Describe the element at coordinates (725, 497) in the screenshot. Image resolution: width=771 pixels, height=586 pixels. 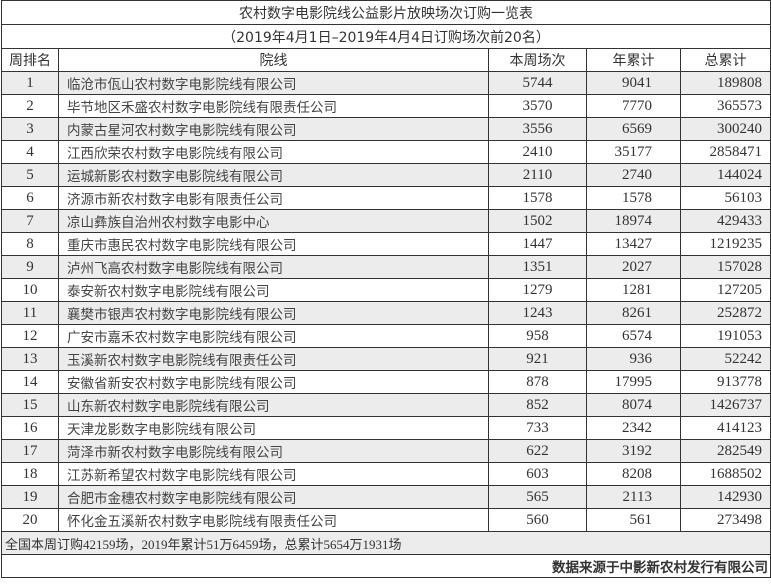
I see `total-cell: 142930` at that location.